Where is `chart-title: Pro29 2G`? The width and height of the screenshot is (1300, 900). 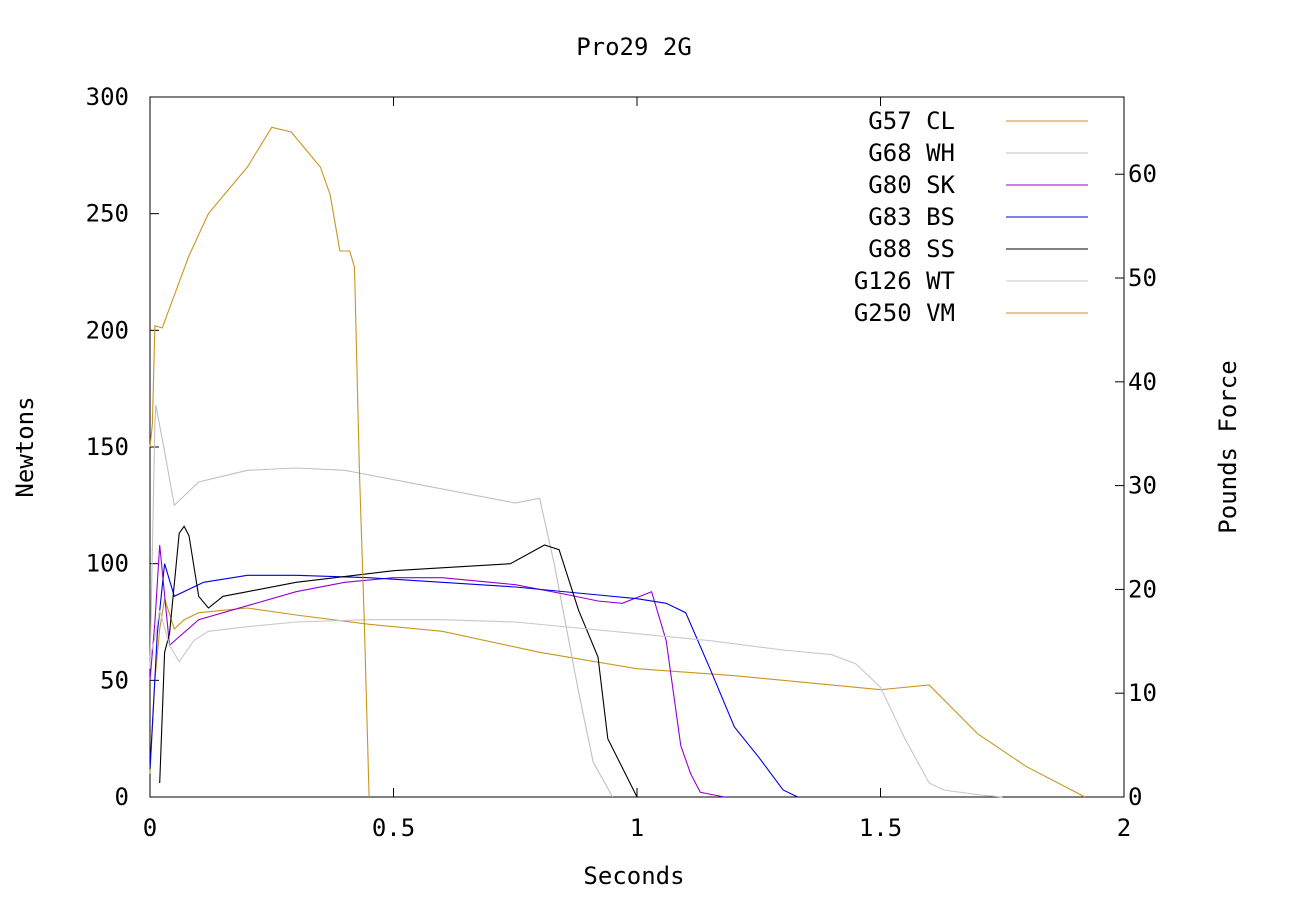
chart-title: Pro29 2G is located at coordinates (634, 47).